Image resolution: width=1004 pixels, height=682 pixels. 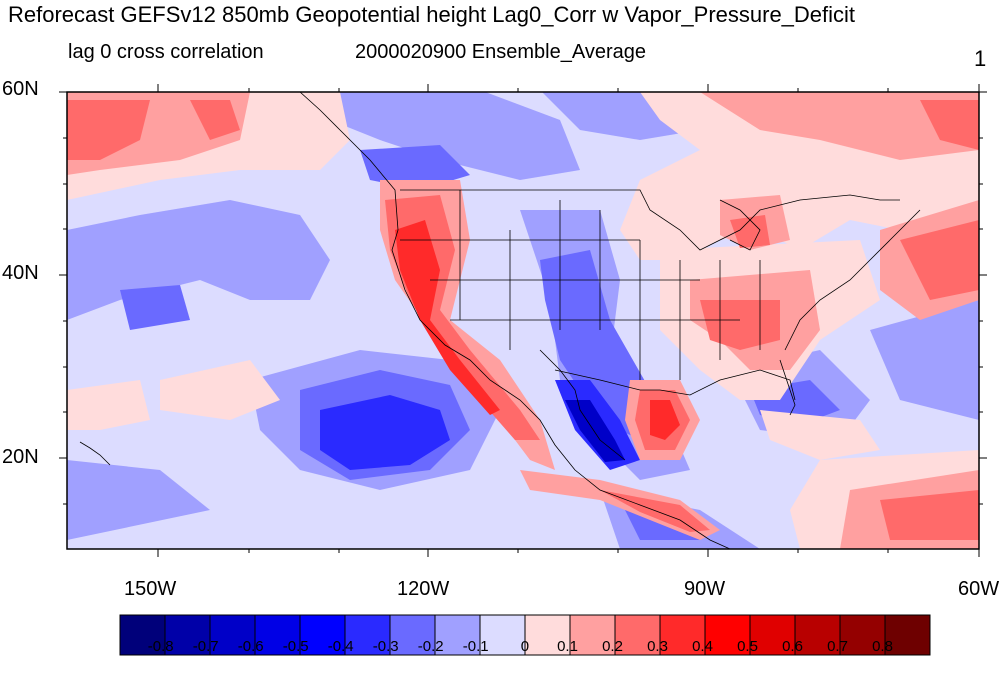 What do you see at coordinates (837, 646) in the screenshot?
I see `colorbar-label: 0.7` at bounding box center [837, 646].